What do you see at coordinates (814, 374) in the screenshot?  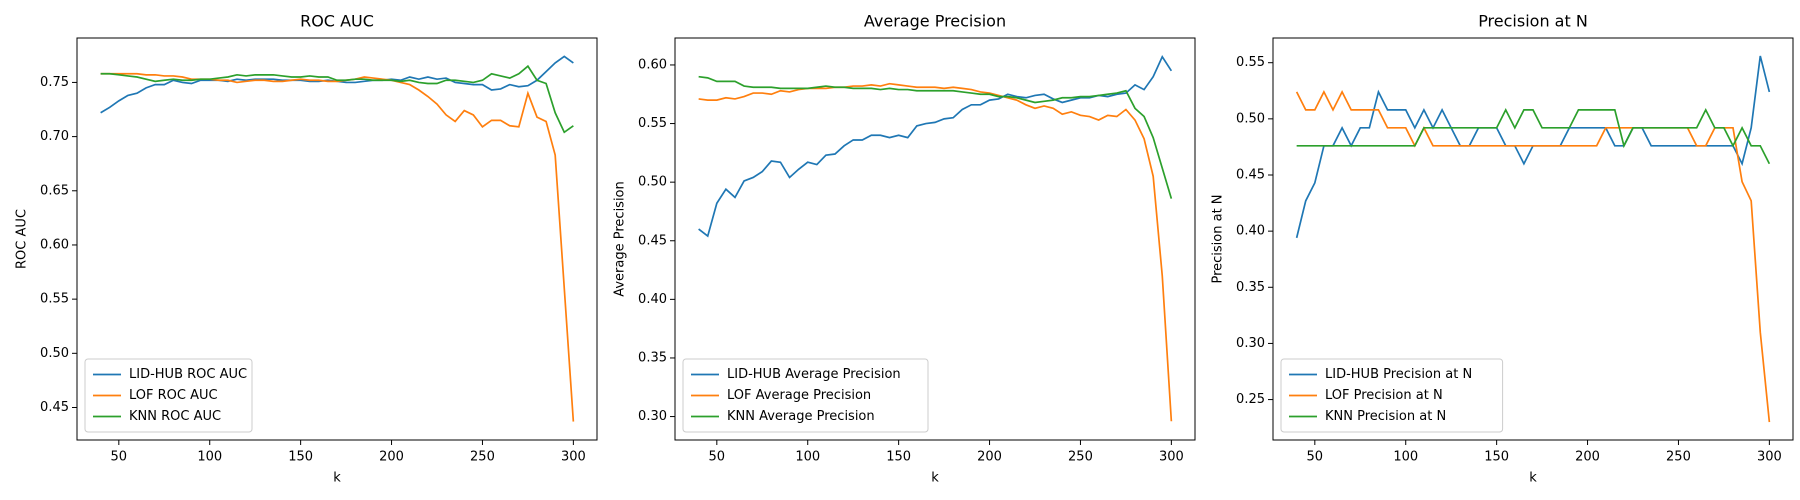 I see `legend-label: LID-HUB Average Precision` at bounding box center [814, 374].